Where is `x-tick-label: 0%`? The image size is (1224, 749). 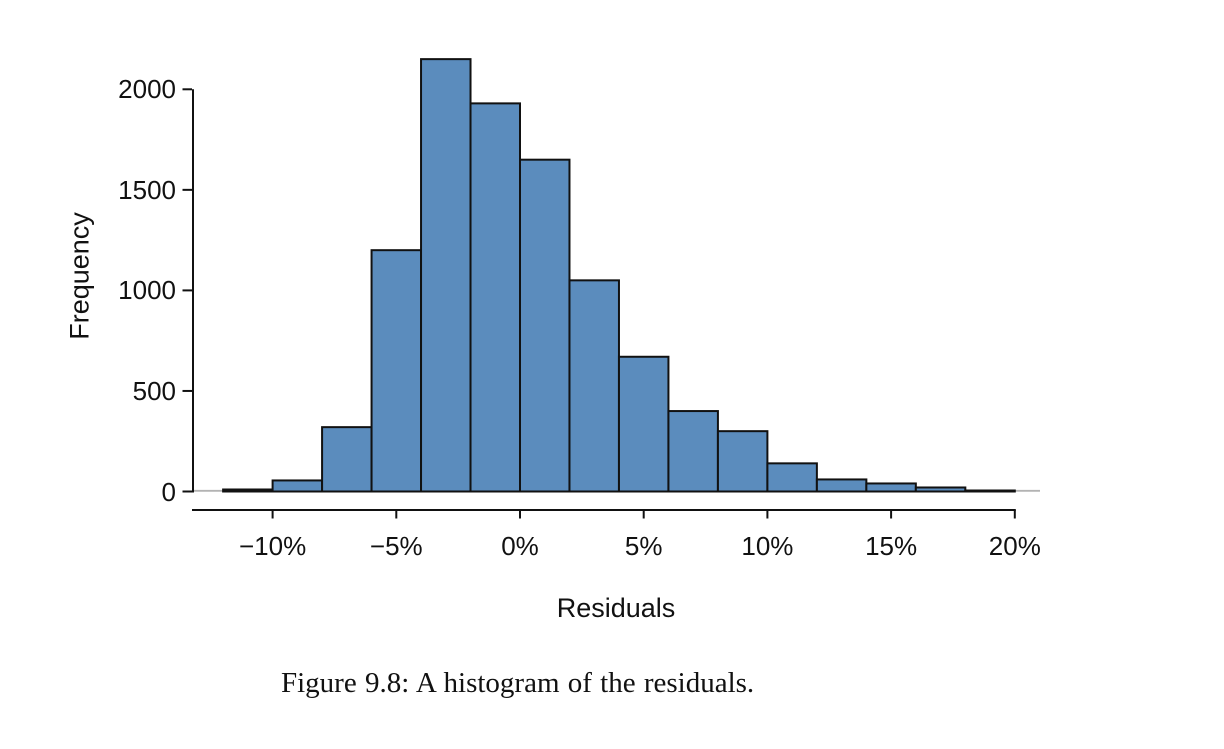 x-tick-label: 0% is located at coordinates (520, 546).